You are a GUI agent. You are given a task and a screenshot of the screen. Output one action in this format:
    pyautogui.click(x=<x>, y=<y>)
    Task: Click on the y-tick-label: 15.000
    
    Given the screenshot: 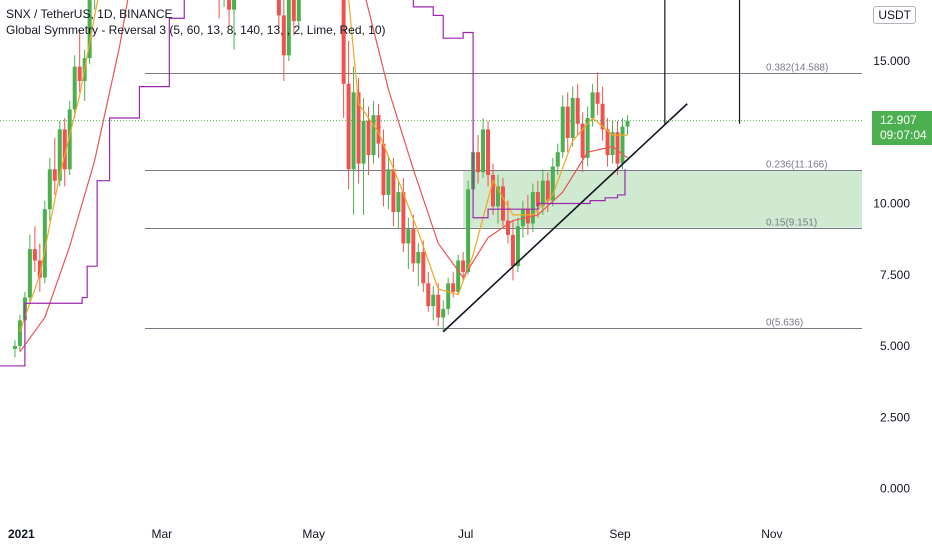 What is the action you would take?
    pyautogui.click(x=891, y=61)
    